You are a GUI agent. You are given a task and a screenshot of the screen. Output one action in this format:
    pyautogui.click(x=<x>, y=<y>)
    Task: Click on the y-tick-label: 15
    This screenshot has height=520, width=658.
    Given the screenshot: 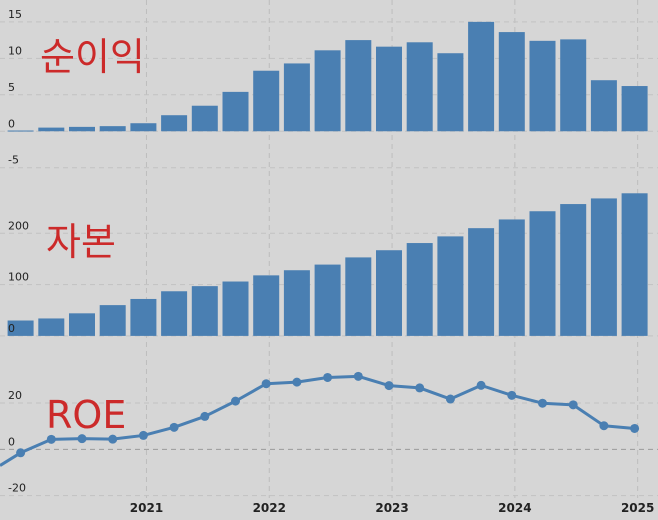 What is the action you would take?
    pyautogui.click(x=15, y=14)
    